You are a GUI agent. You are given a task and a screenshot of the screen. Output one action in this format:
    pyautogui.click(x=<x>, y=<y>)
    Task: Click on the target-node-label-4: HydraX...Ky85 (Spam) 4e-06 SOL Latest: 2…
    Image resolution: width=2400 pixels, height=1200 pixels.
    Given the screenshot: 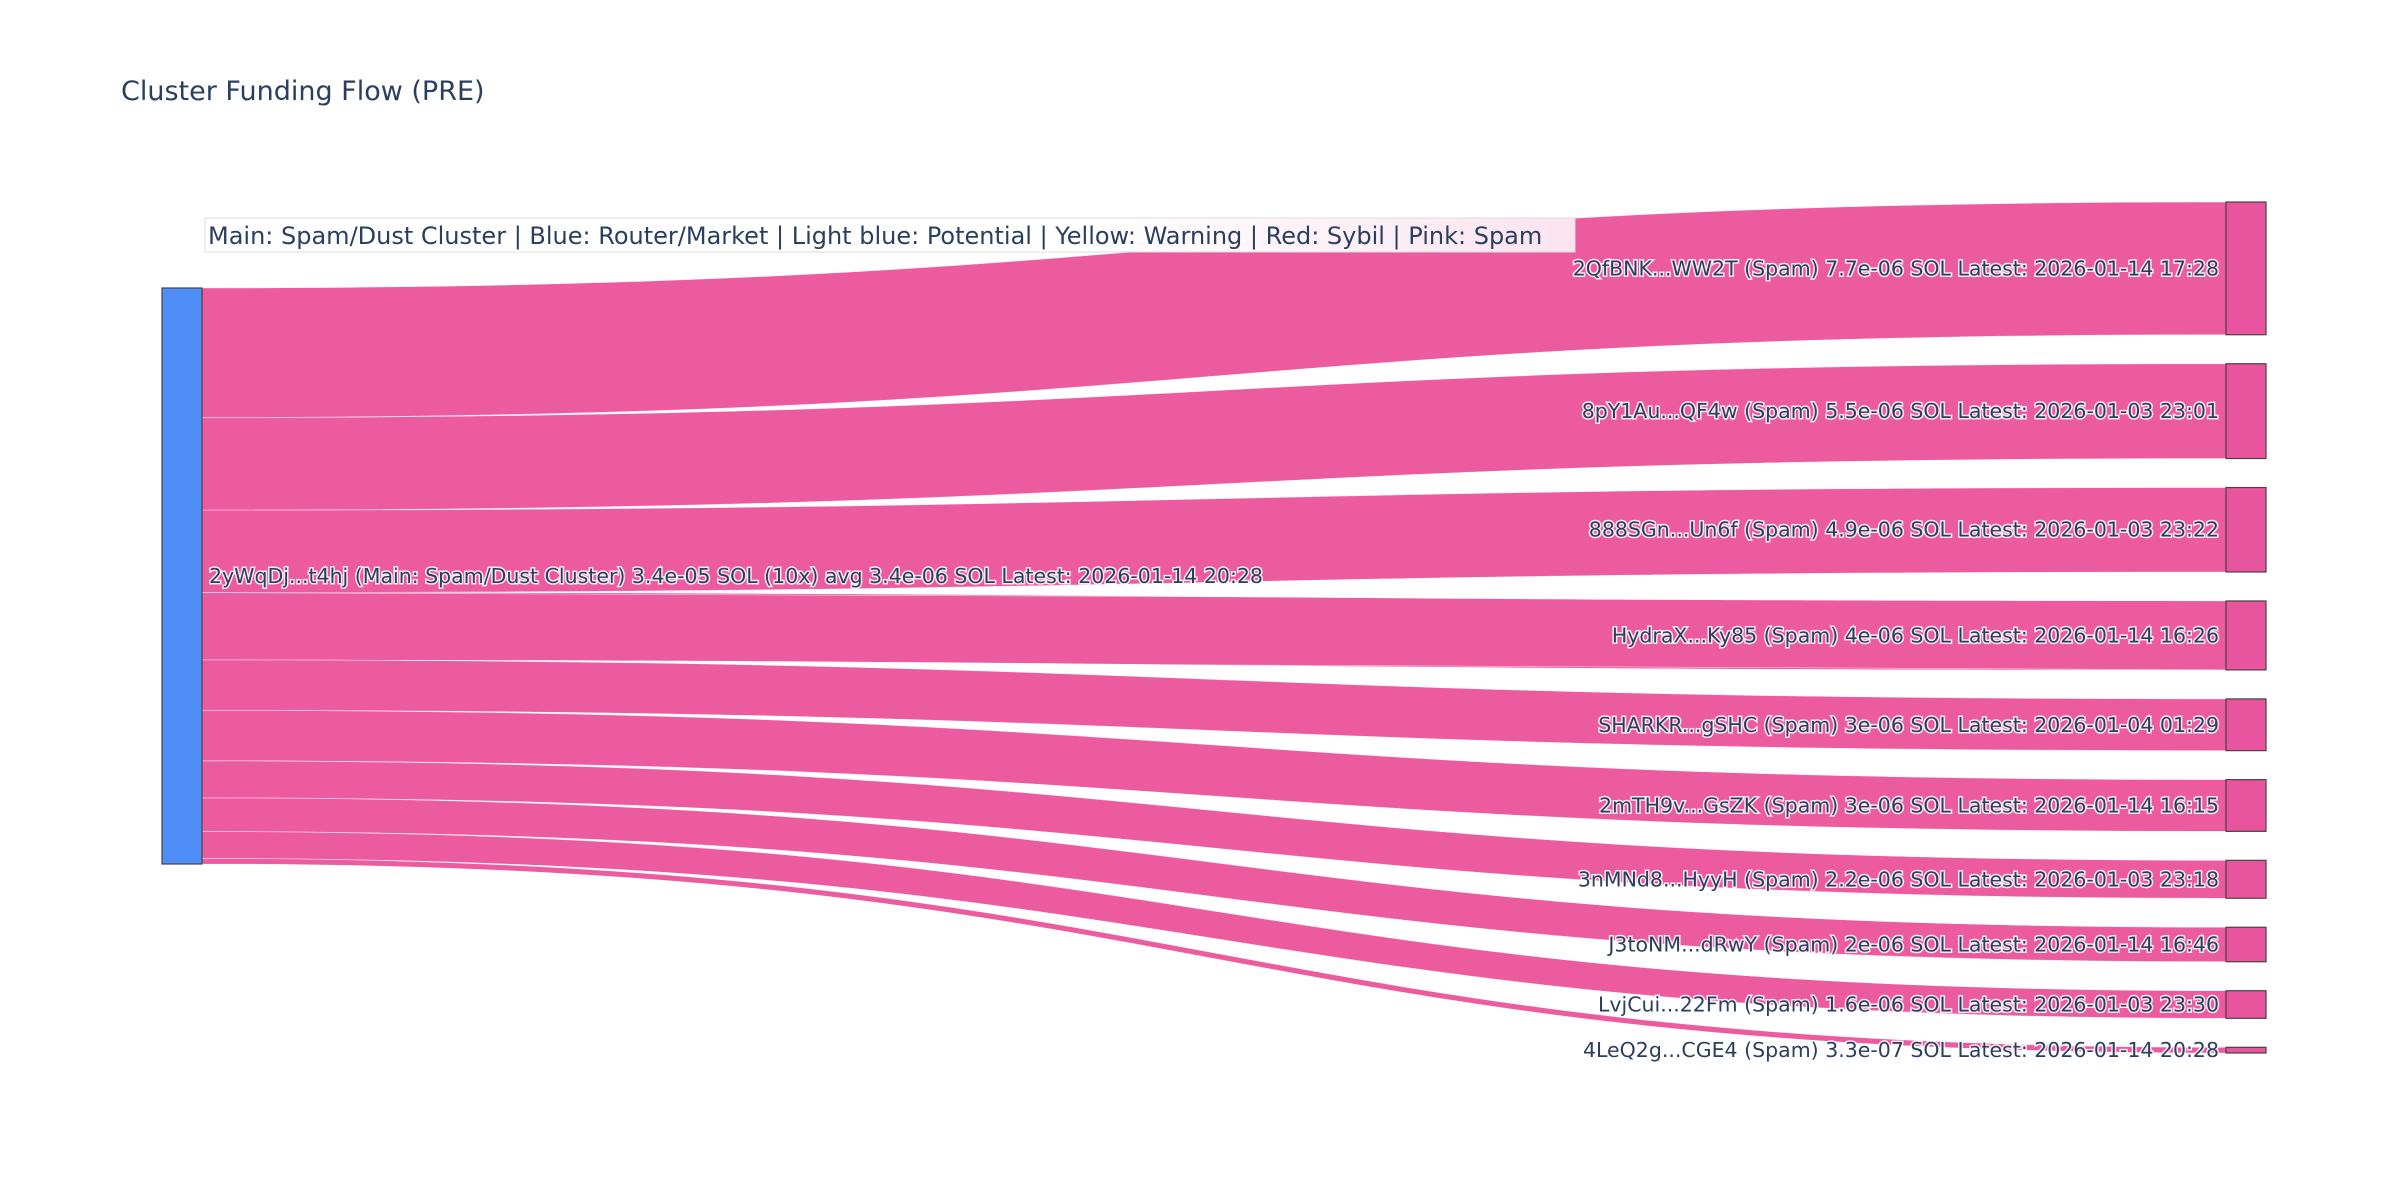 What is the action you would take?
    pyautogui.click(x=1915, y=635)
    